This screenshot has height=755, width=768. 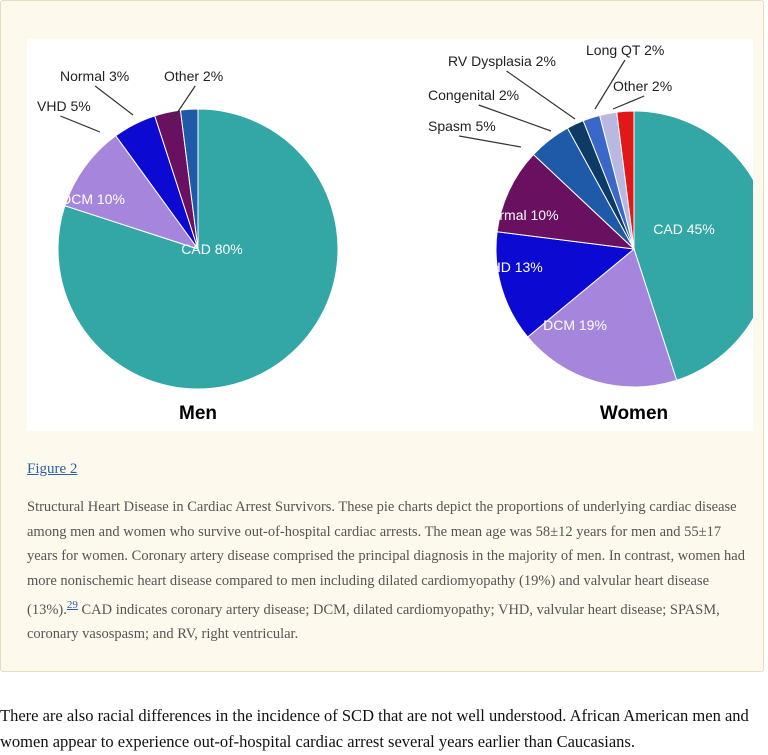 What do you see at coordinates (473, 95) in the screenshot?
I see `slice-label: Congenital 2%` at bounding box center [473, 95].